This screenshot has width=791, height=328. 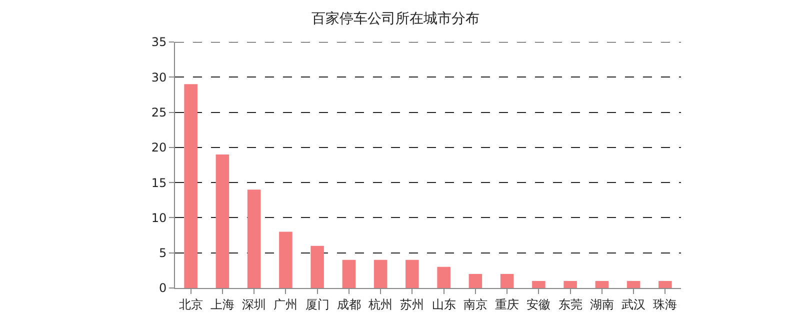 What do you see at coordinates (538, 304) in the screenshot?
I see `x-tick-label: 安徽` at bounding box center [538, 304].